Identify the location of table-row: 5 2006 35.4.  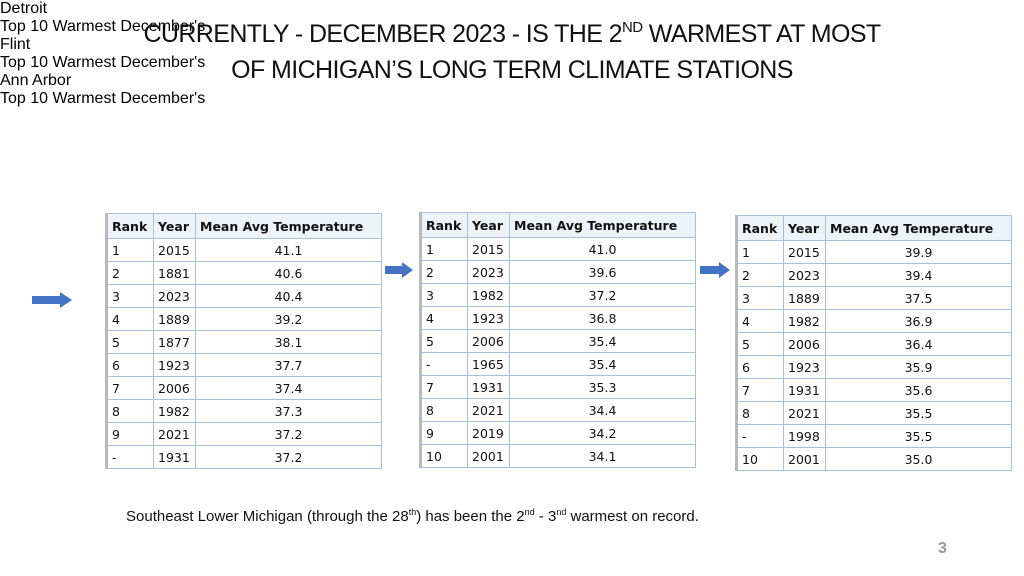
(558, 341).